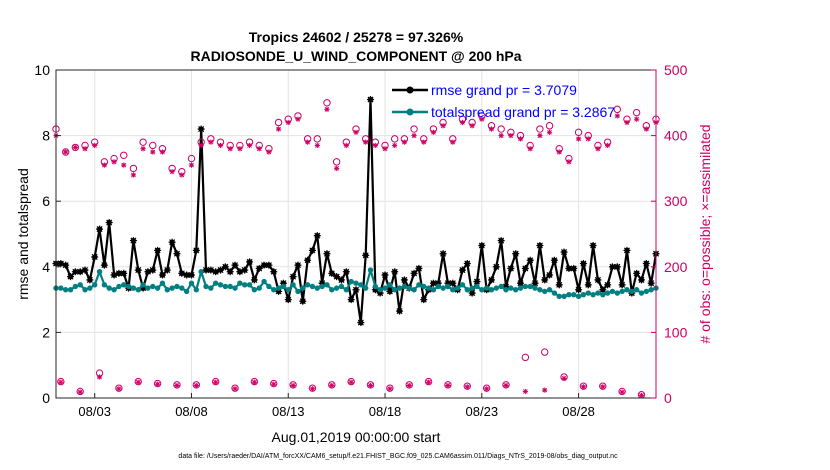  Describe the element at coordinates (410, 112) in the screenshot. I see `legend-spread-marker` at that location.